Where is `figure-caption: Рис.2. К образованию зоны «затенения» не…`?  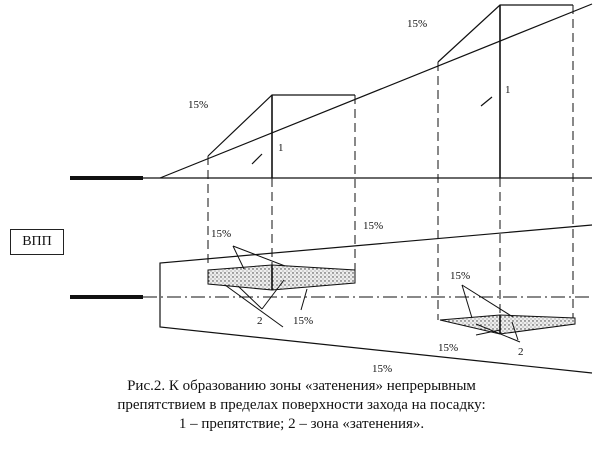 figure-caption: Рис.2. К образованию зоны «затенения» не… is located at coordinates (301, 405).